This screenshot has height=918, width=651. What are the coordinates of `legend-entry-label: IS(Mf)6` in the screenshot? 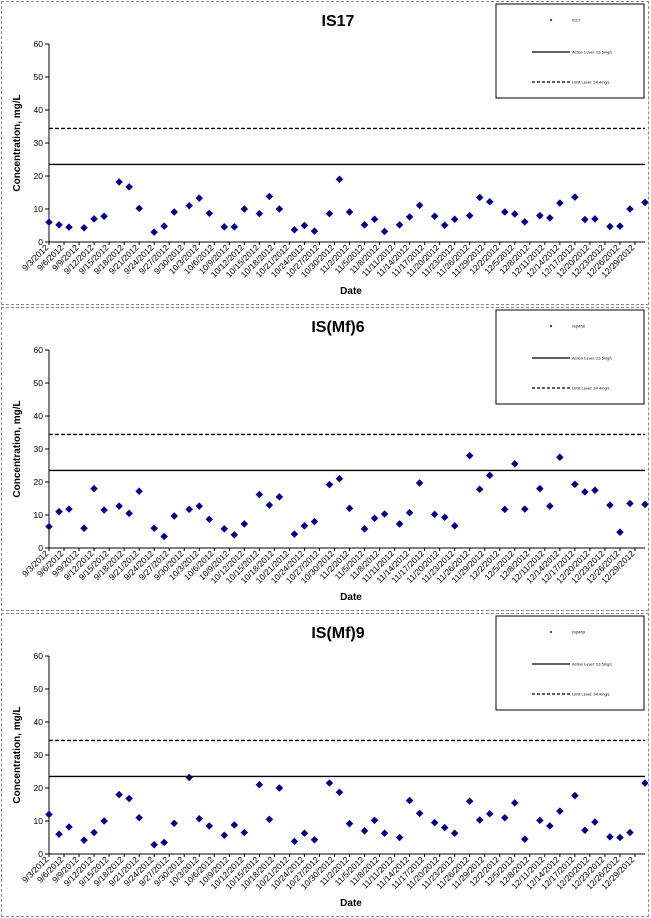 It's located at (579, 326).